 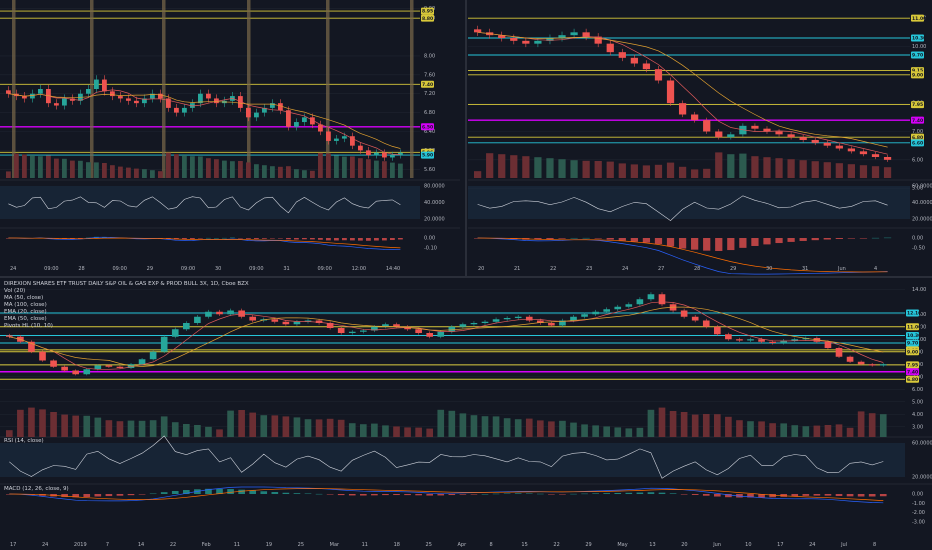 What do you see at coordinates (23, 298) in the screenshot?
I see `legend-item-1: MA (50, close)` at bounding box center [23, 298].